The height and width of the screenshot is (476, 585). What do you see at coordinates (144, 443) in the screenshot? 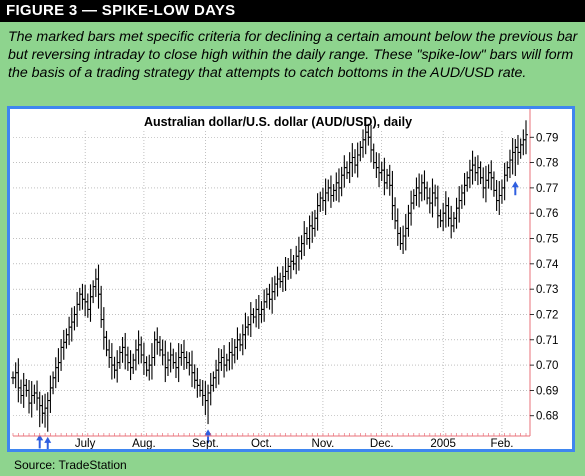
I see `x-tick-label: Aug.` at bounding box center [144, 443].